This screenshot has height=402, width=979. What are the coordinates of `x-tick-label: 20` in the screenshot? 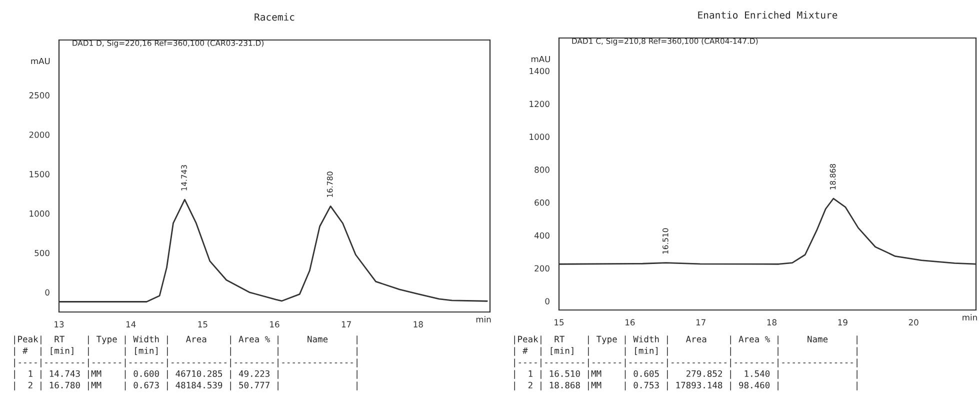 It's located at (913, 322).